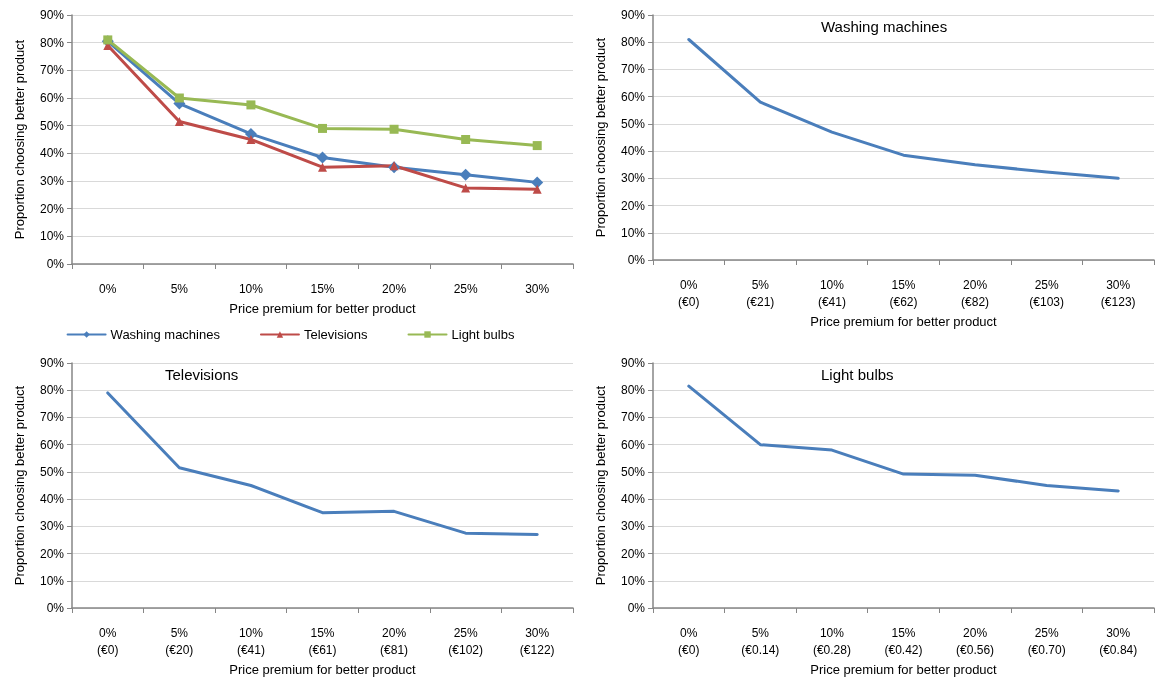  What do you see at coordinates (537, 641) in the screenshot?
I see `x-tick-label: 30% (€122)` at bounding box center [537, 641].